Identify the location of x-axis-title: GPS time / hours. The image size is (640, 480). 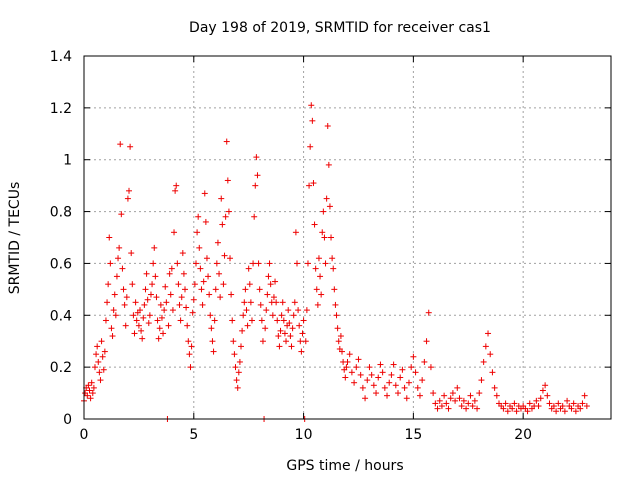
(344, 466).